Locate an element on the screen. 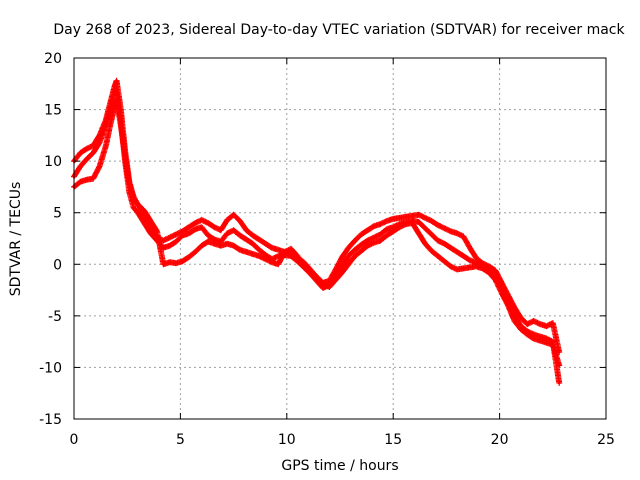  y-tick-label: 0 is located at coordinates (57, 265).